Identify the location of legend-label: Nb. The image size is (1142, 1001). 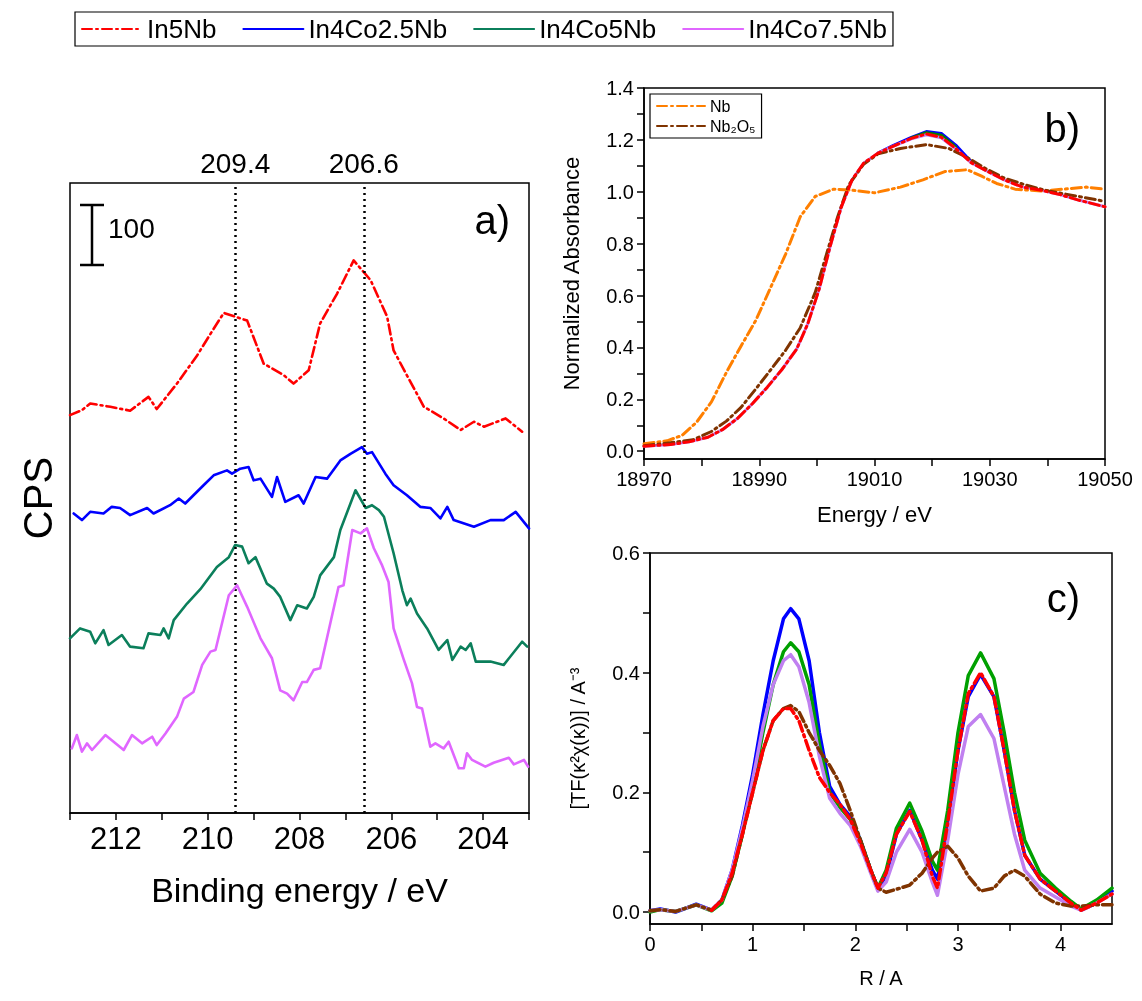
(720, 106).